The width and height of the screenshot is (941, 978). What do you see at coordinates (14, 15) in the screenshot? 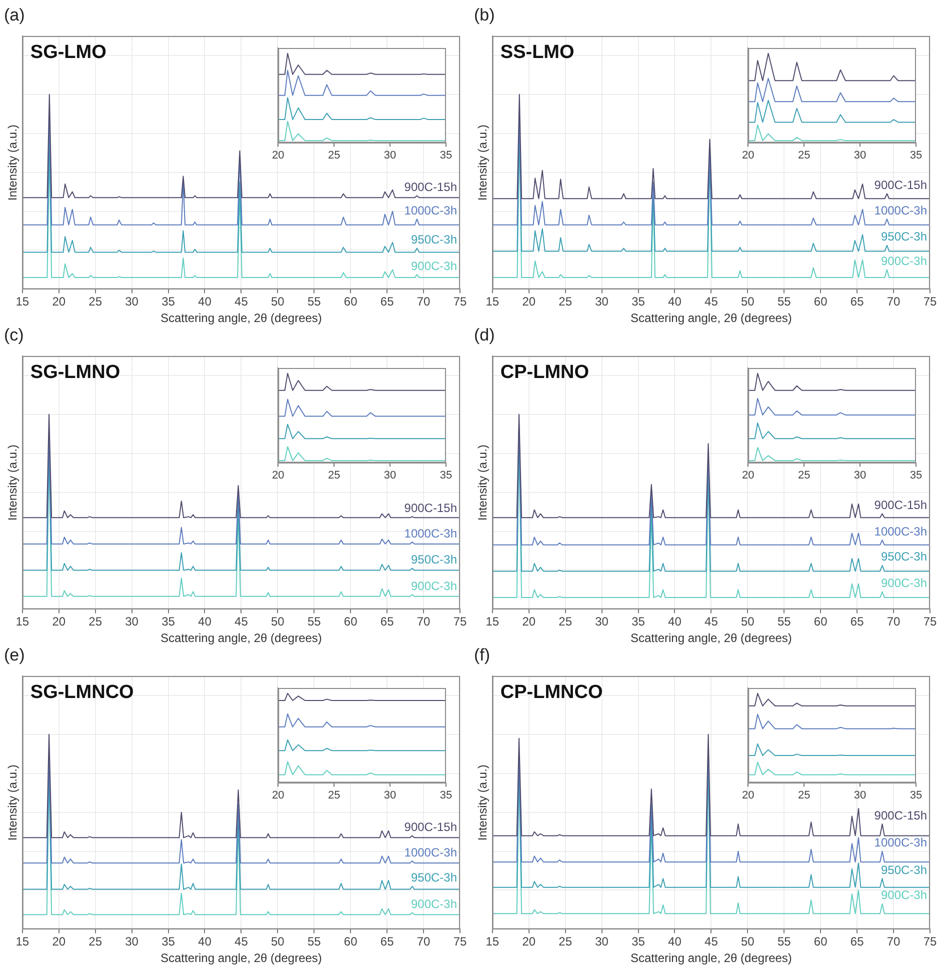
I see `chart-title: (a)` at bounding box center [14, 15].